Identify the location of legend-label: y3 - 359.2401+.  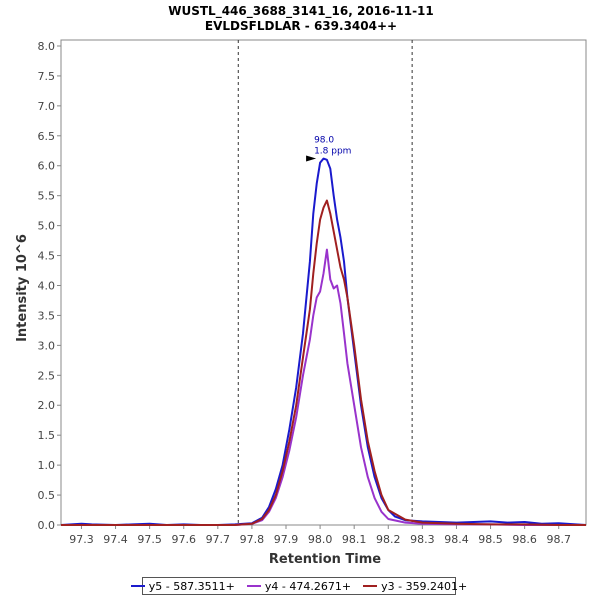
(424, 586).